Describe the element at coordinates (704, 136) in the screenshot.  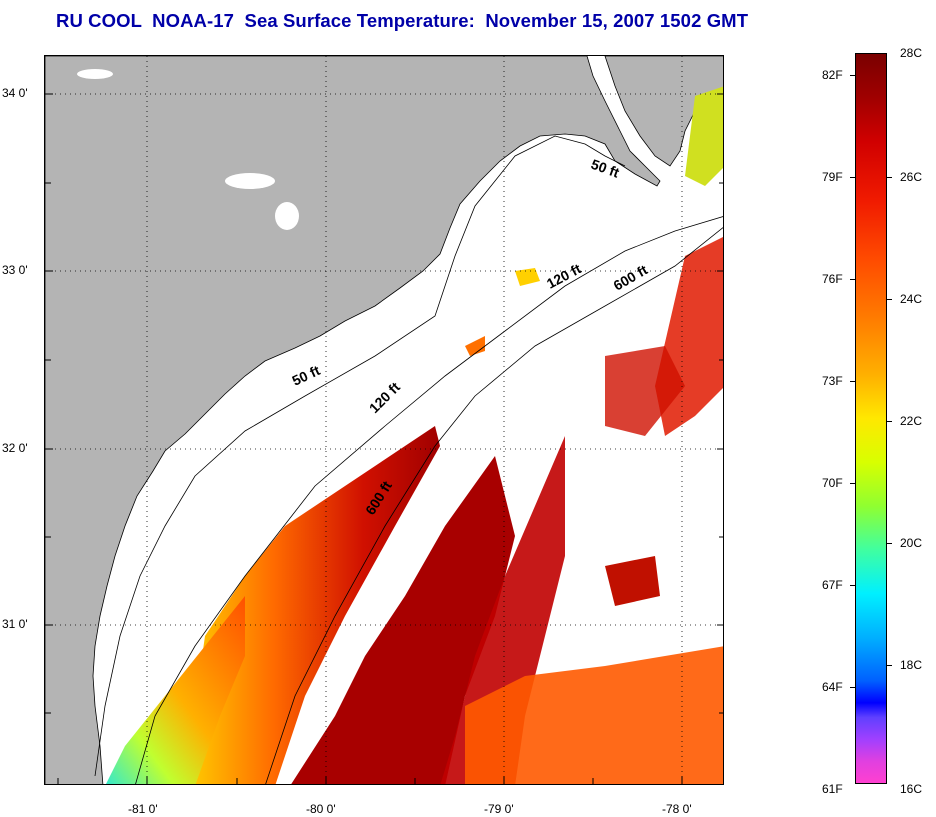
I see `sst-ne-patch` at that location.